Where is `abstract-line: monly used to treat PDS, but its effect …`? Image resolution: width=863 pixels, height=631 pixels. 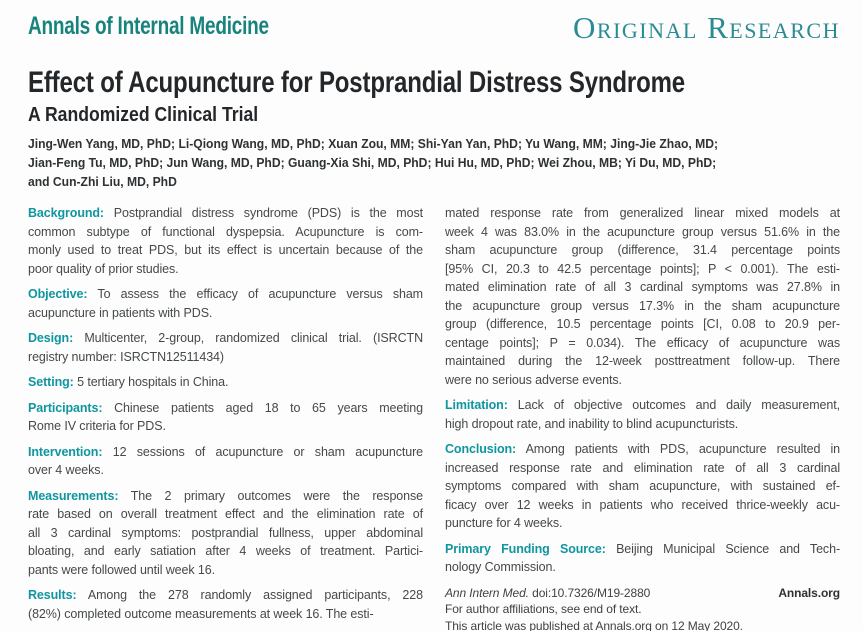 abstract-line: monly used to treat PDS, but its effect … is located at coordinates (225, 250).